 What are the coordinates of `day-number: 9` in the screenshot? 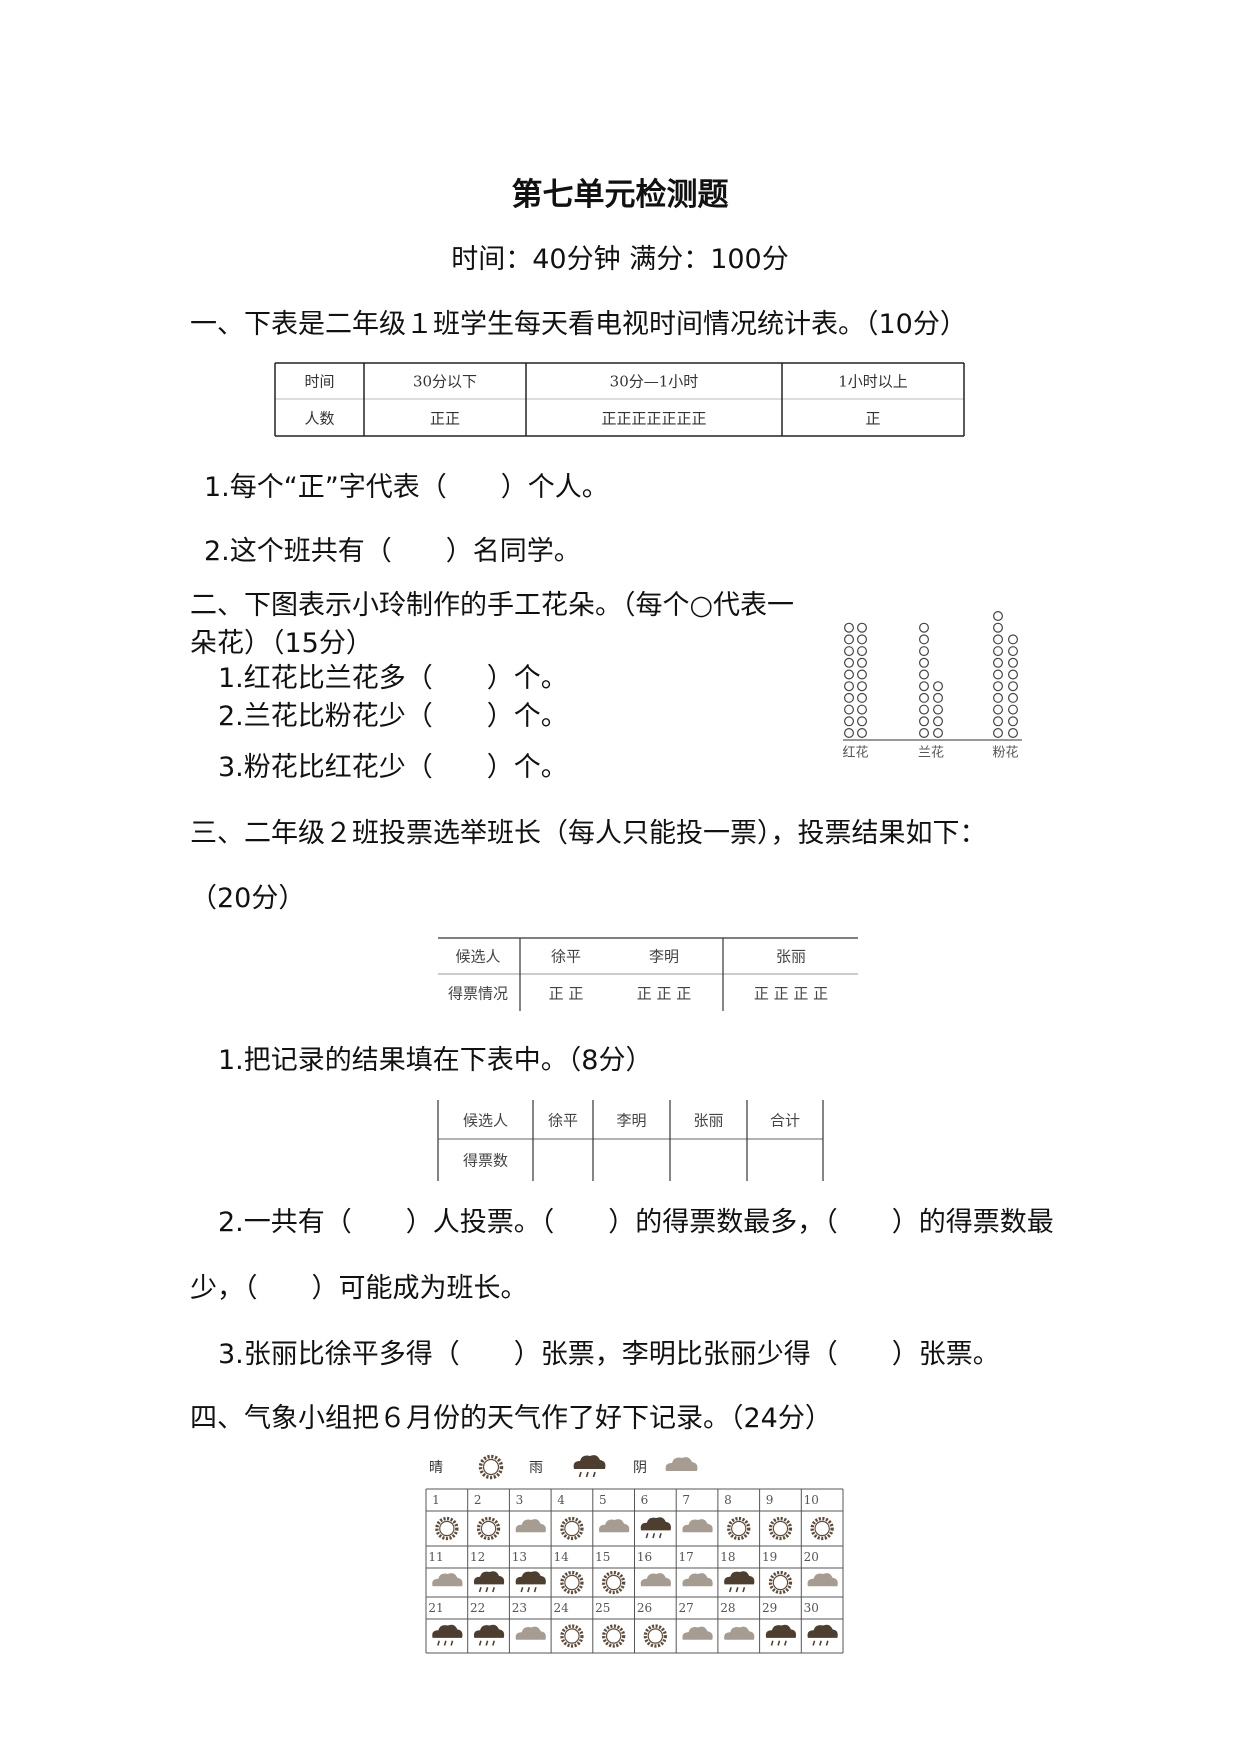 It's located at (769, 1500).